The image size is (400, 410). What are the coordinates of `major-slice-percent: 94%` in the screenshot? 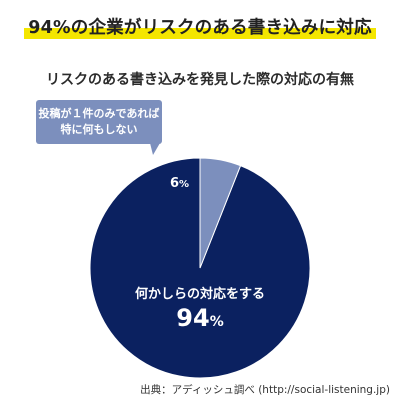 It's located at (200, 318).